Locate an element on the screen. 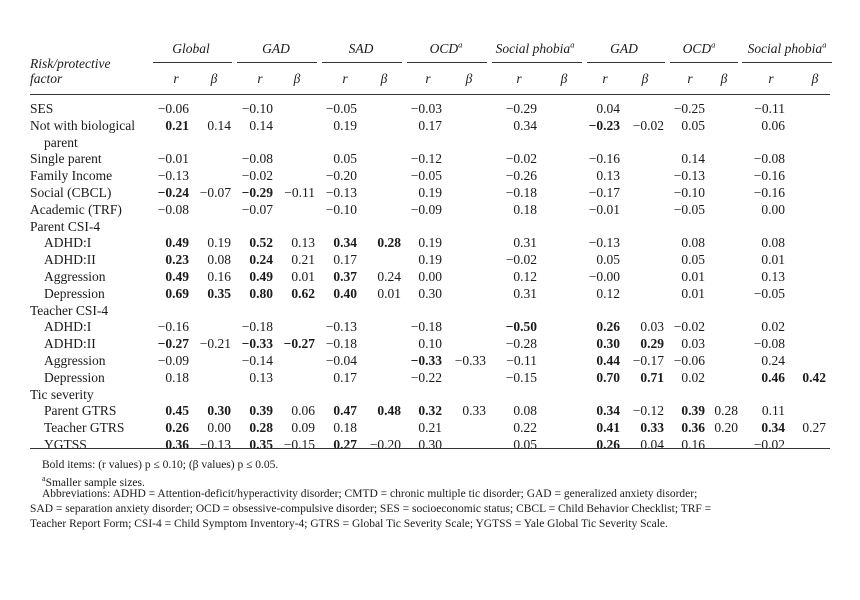  beta-value-cell: 0.00 is located at coordinates (219, 428).